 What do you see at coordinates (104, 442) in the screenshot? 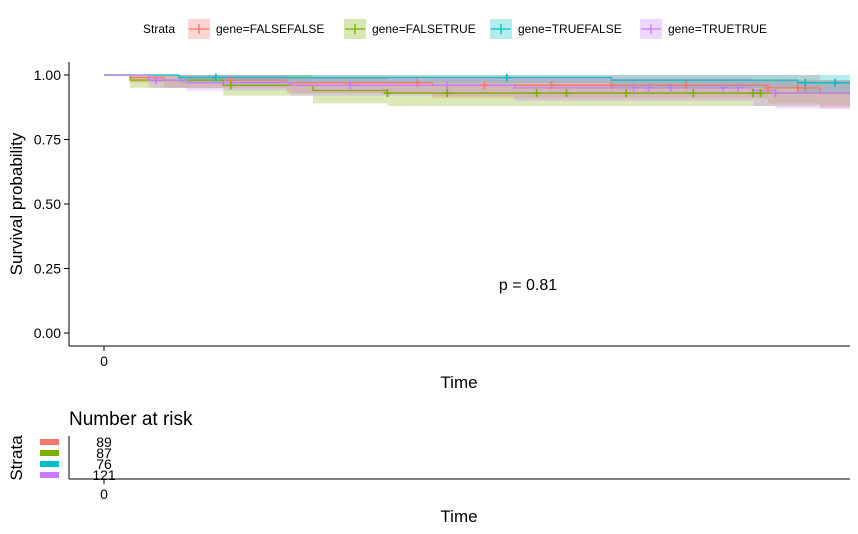
I see `risk-value-falsefalse: 89` at bounding box center [104, 442].